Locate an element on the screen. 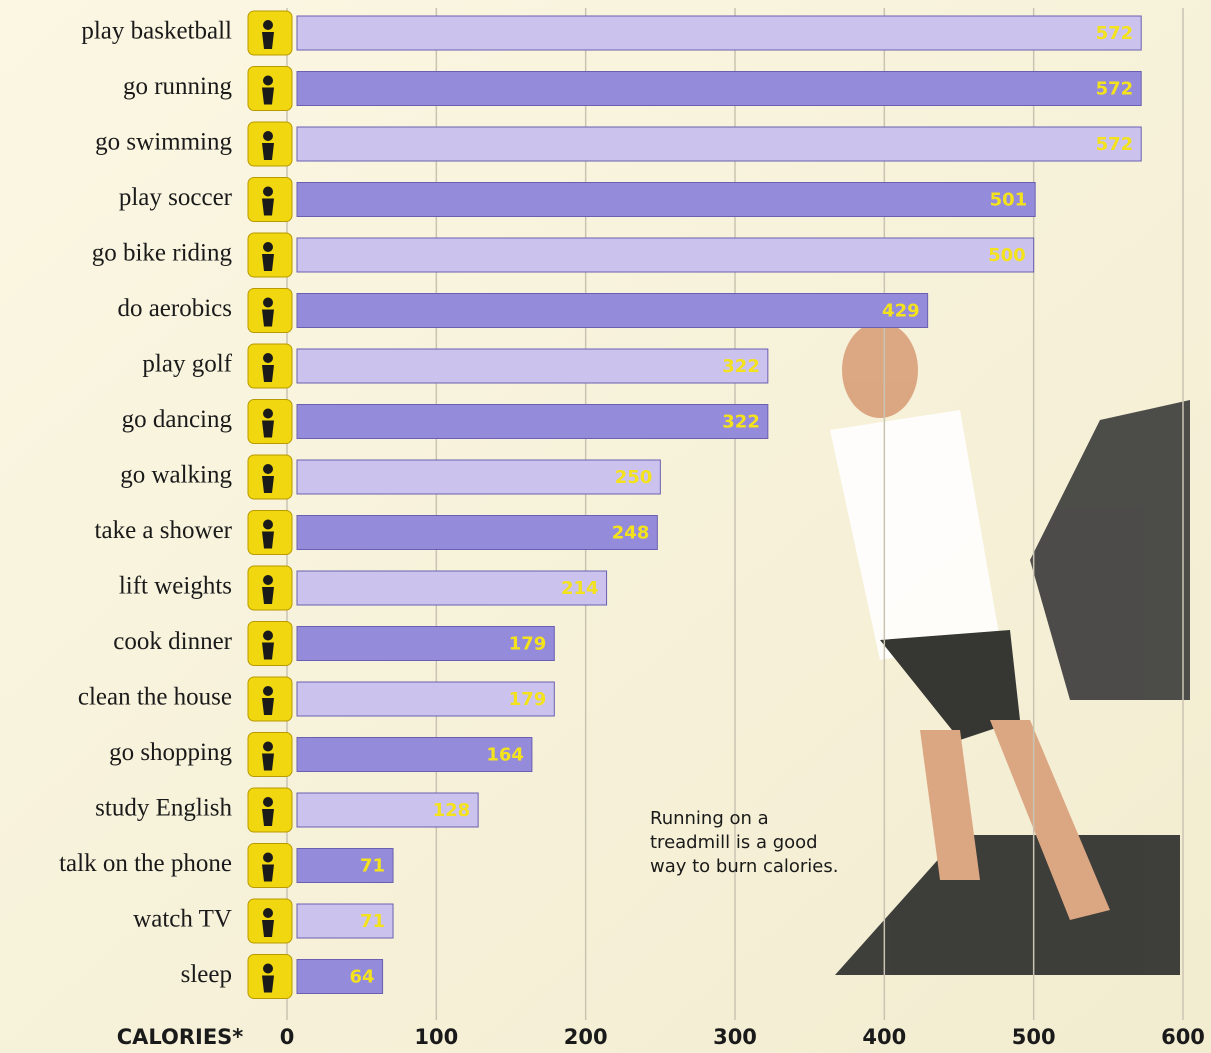  y-tick-label: lift weights is located at coordinates (175, 586).